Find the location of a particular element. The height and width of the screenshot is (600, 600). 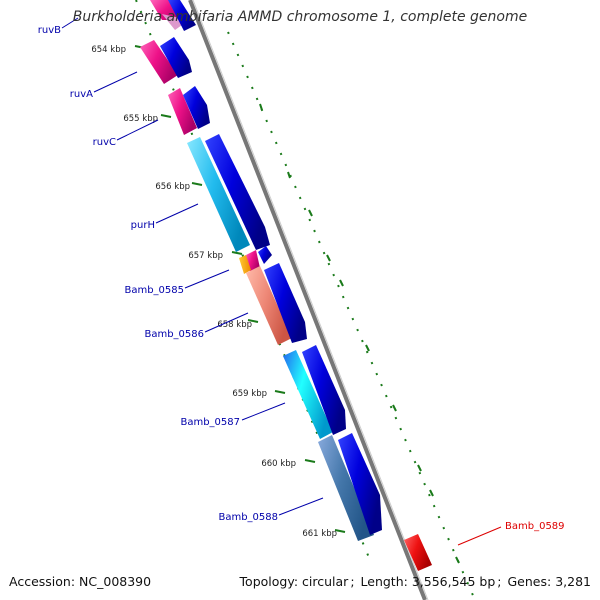

topology-label: Topology: is located at coordinates (269, 581).